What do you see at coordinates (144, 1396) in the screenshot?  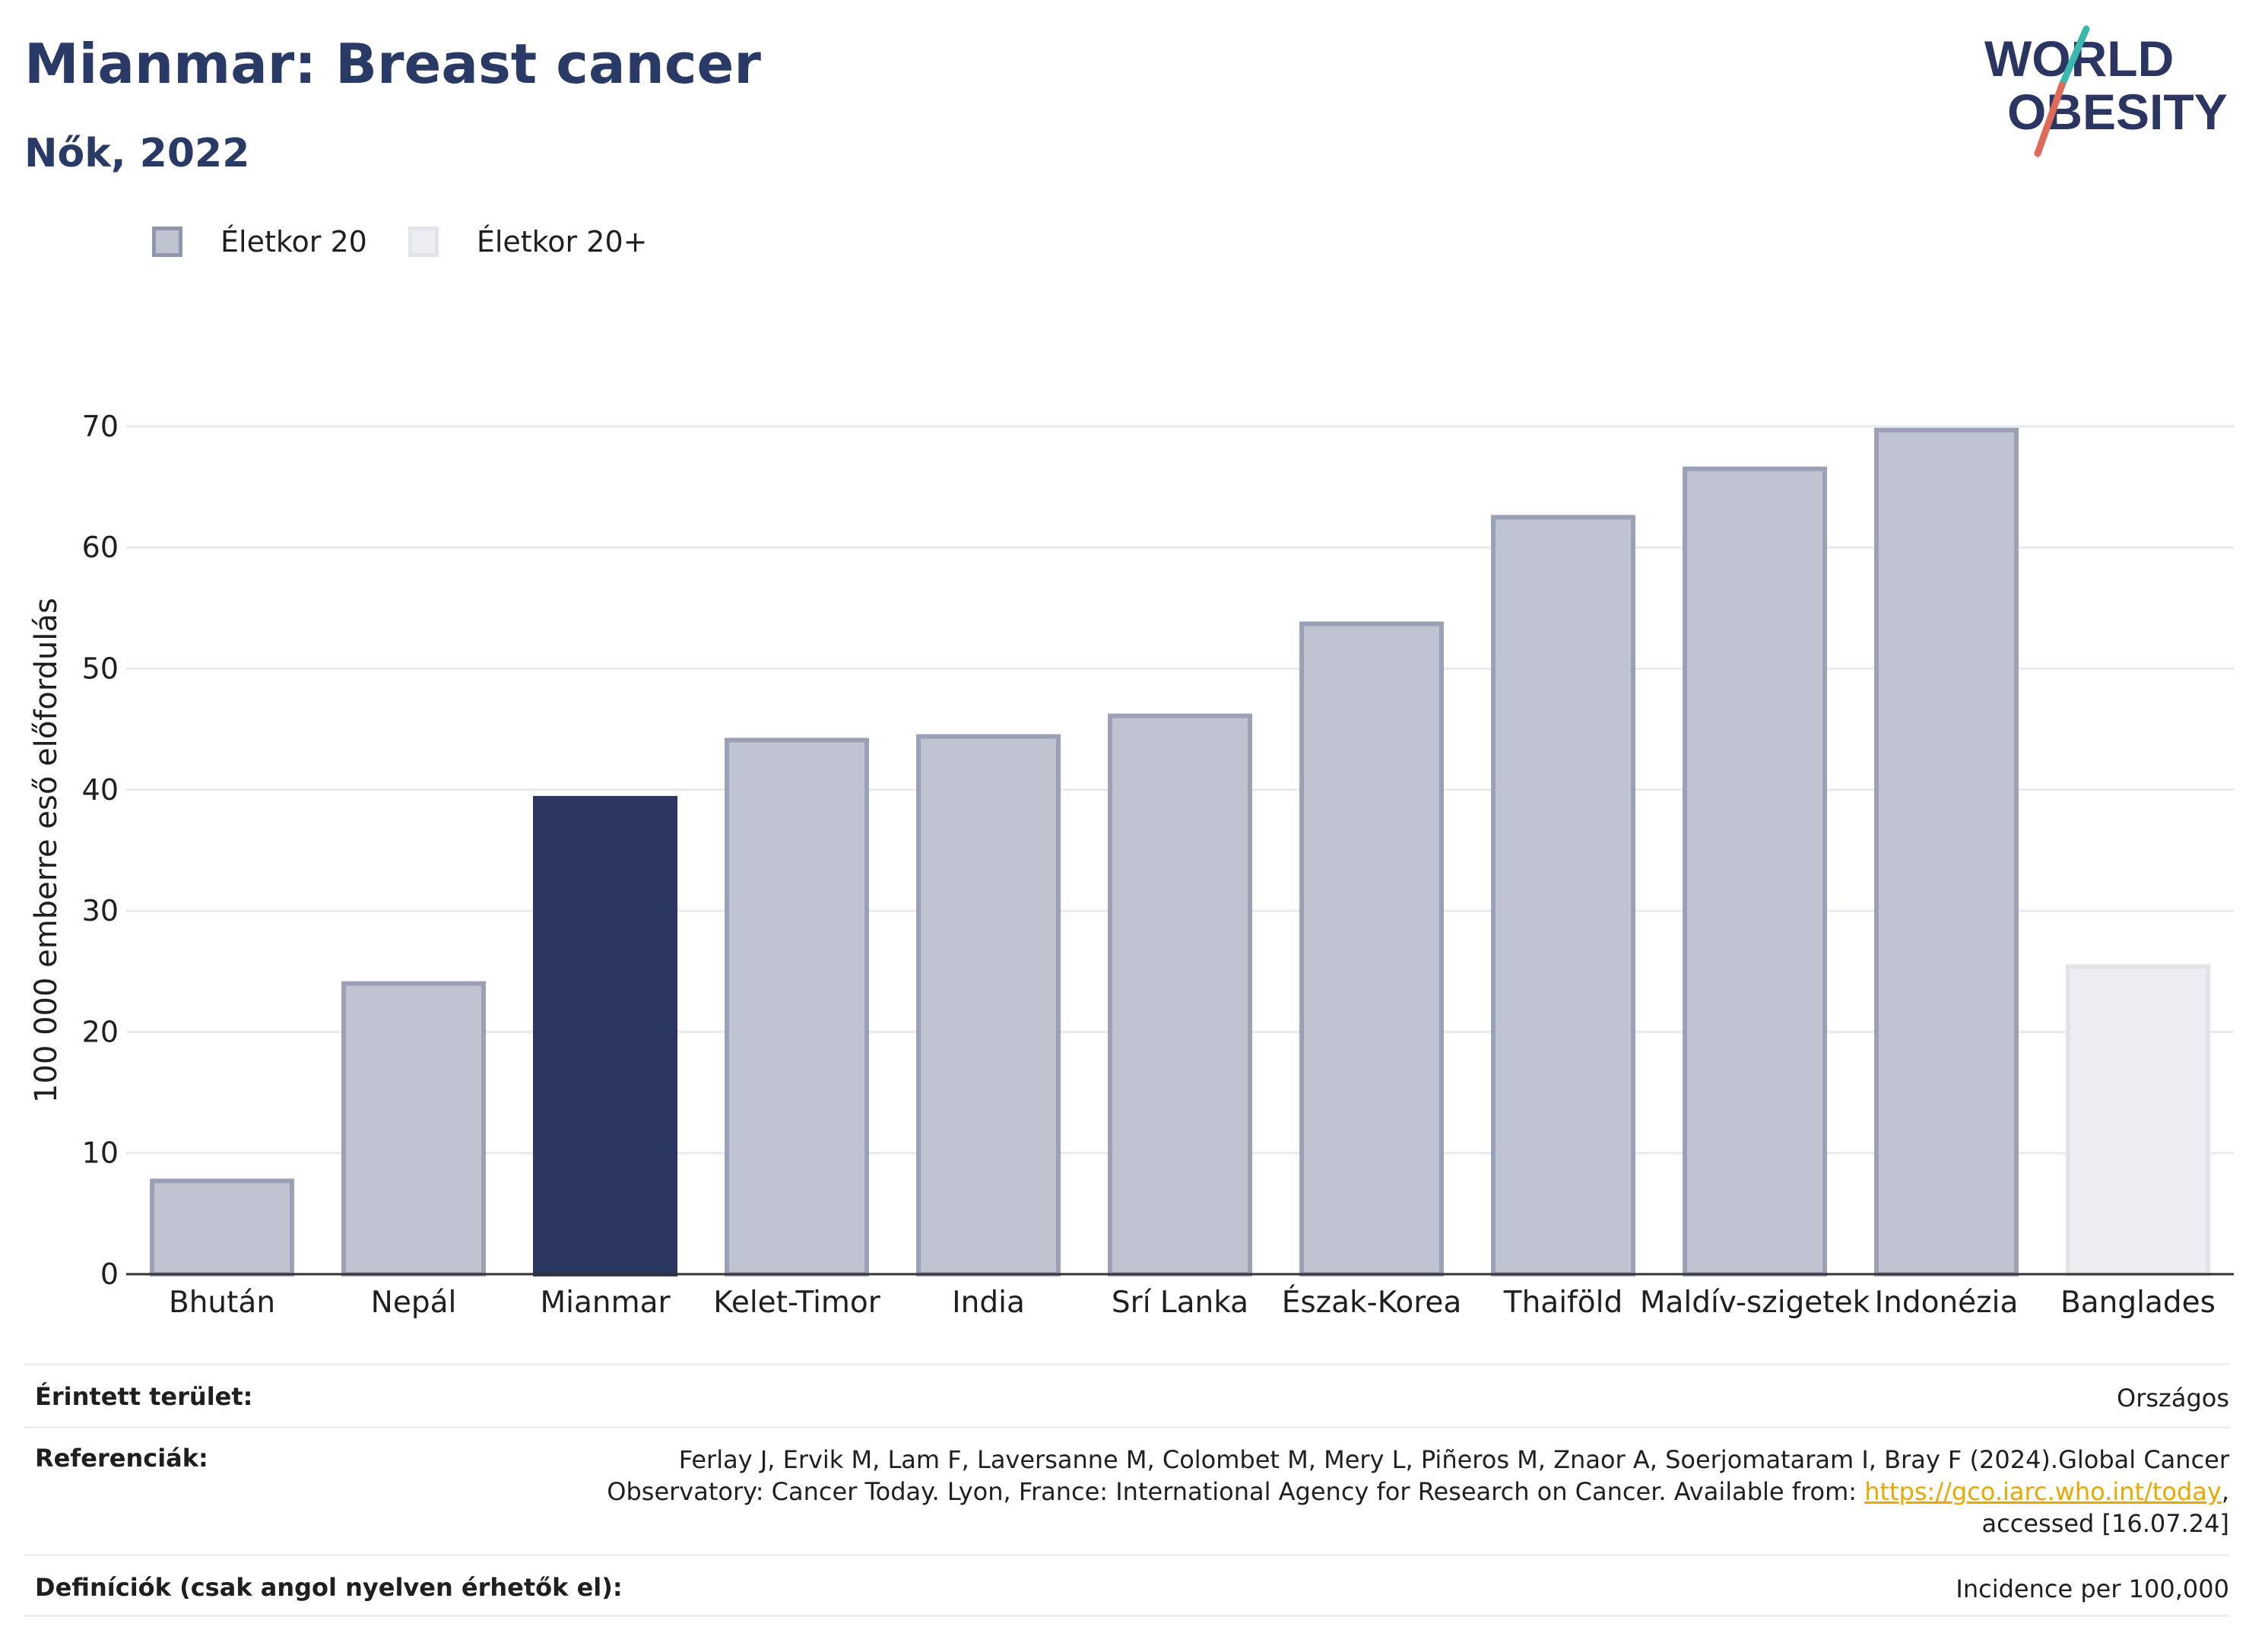 I see `footer-area-label: Érintett terület:` at bounding box center [144, 1396].